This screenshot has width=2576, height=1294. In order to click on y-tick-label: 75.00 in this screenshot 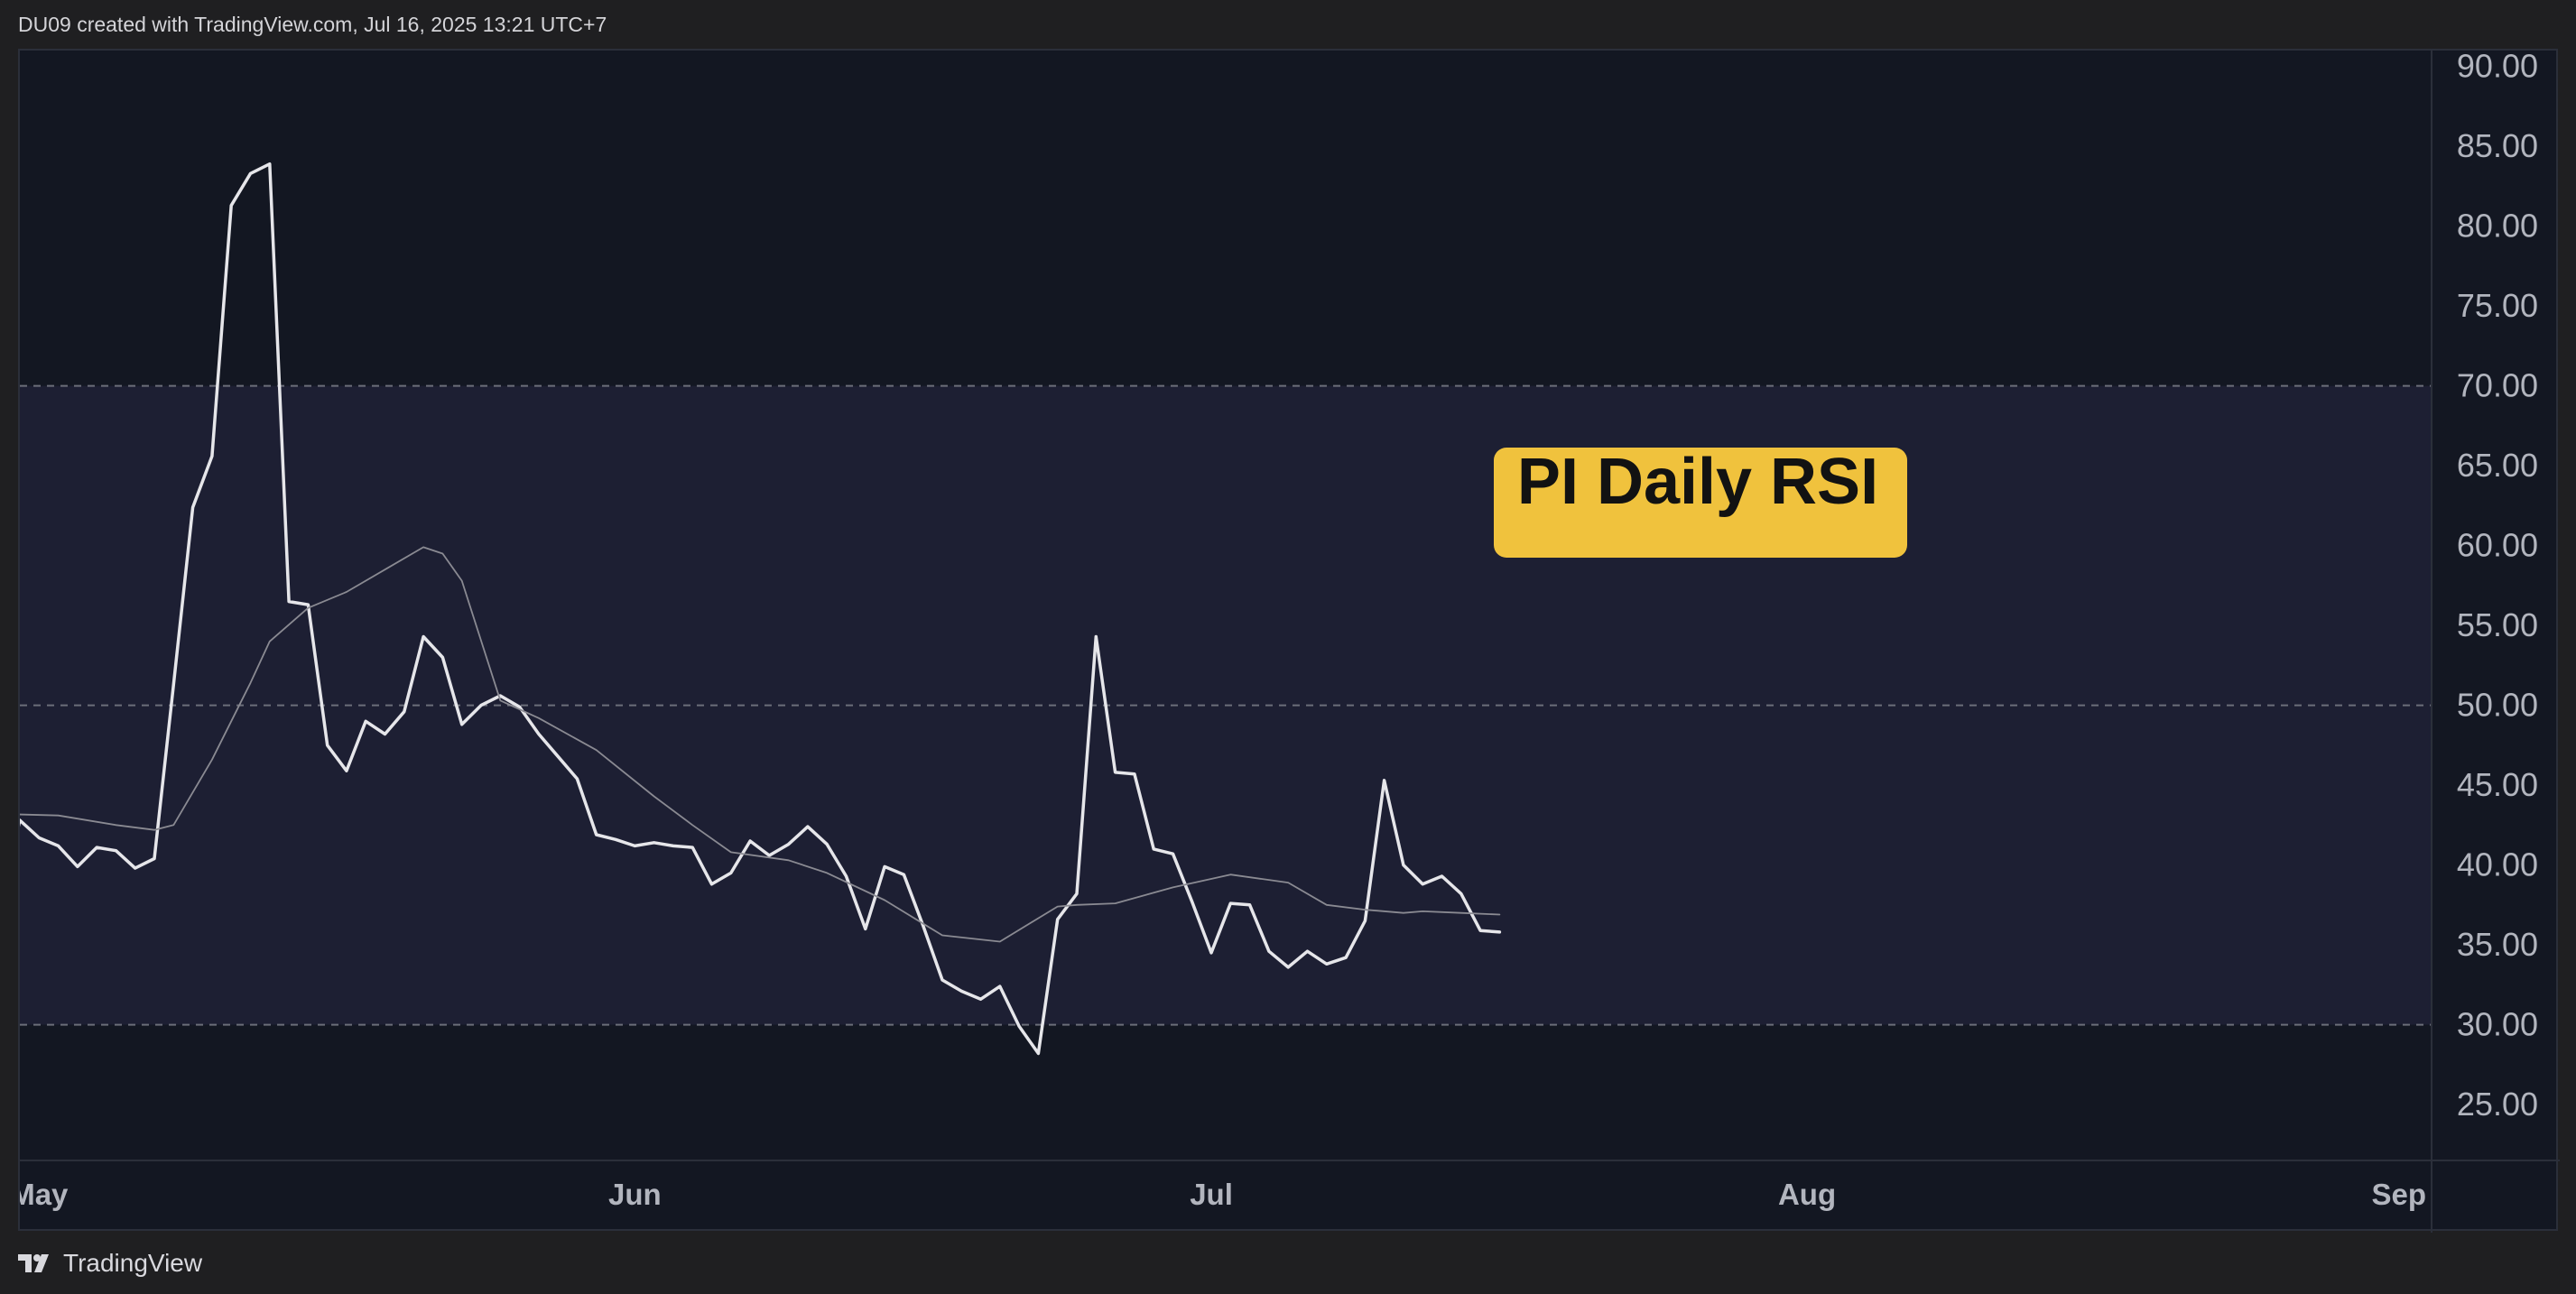, I will do `click(2498, 305)`.